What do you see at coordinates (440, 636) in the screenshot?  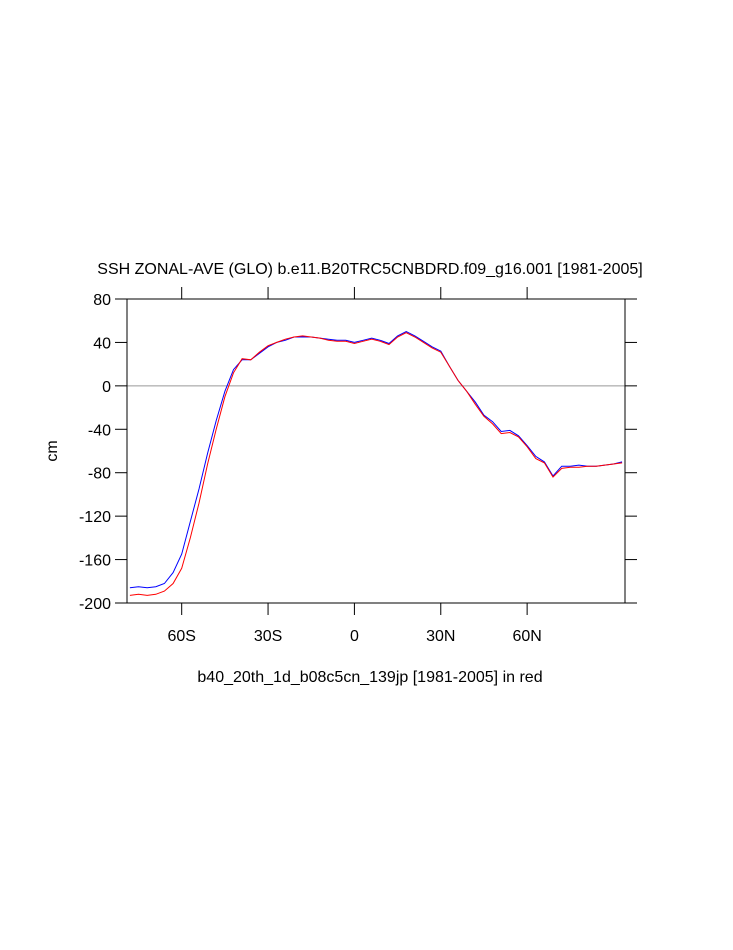 I see `x-tick-label: 30N` at bounding box center [440, 636].